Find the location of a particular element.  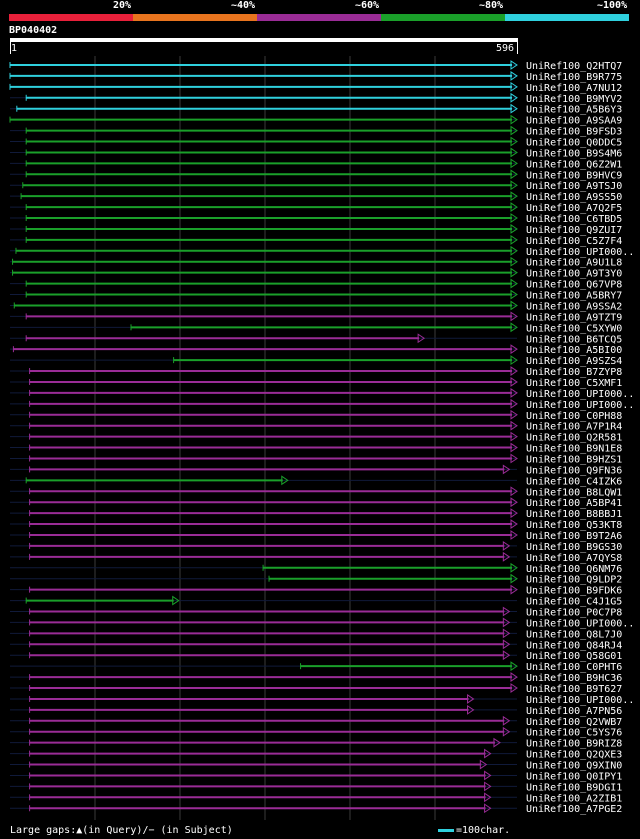

hit-label: UniRef100_Q2HTQ7 is located at coordinates (574, 66).